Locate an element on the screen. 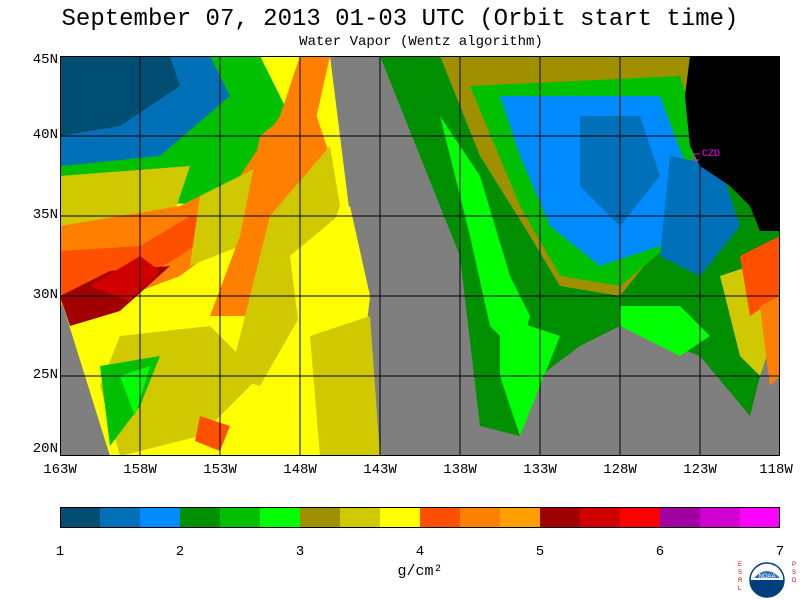  lon-label-163w: 163W is located at coordinates (60, 470).